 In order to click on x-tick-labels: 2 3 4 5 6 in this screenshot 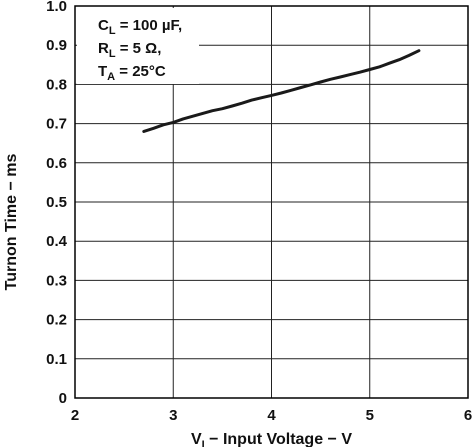, I will do `click(271, 415)`.